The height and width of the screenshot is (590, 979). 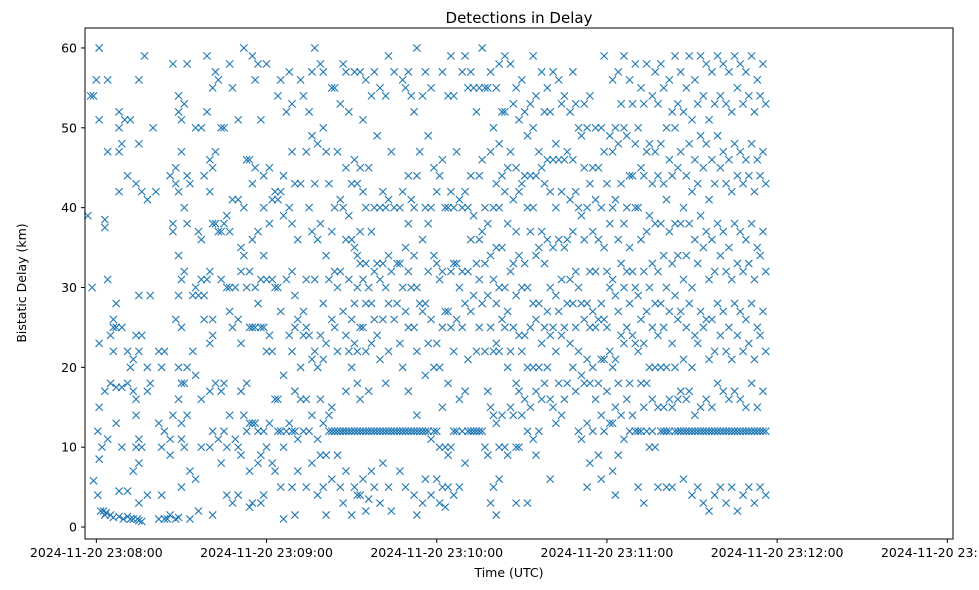 What do you see at coordinates (607, 552) in the screenshot?
I see `x-tick-label: 2024-11-20 23:11:00` at bounding box center [607, 552].